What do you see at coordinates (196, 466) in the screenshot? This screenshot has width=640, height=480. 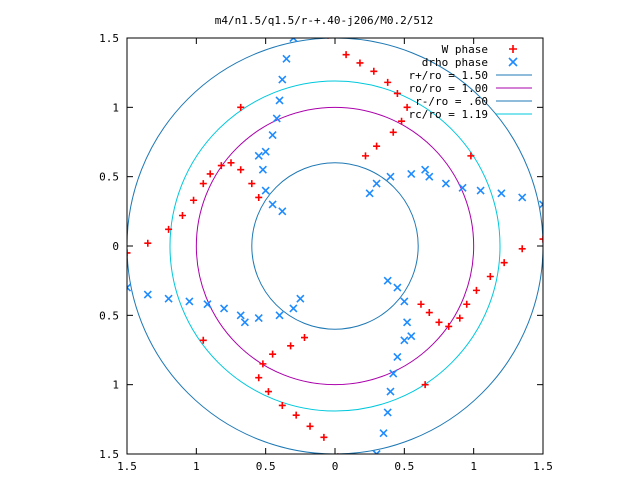 I see `xtick-label-1: 1` at bounding box center [196, 466].